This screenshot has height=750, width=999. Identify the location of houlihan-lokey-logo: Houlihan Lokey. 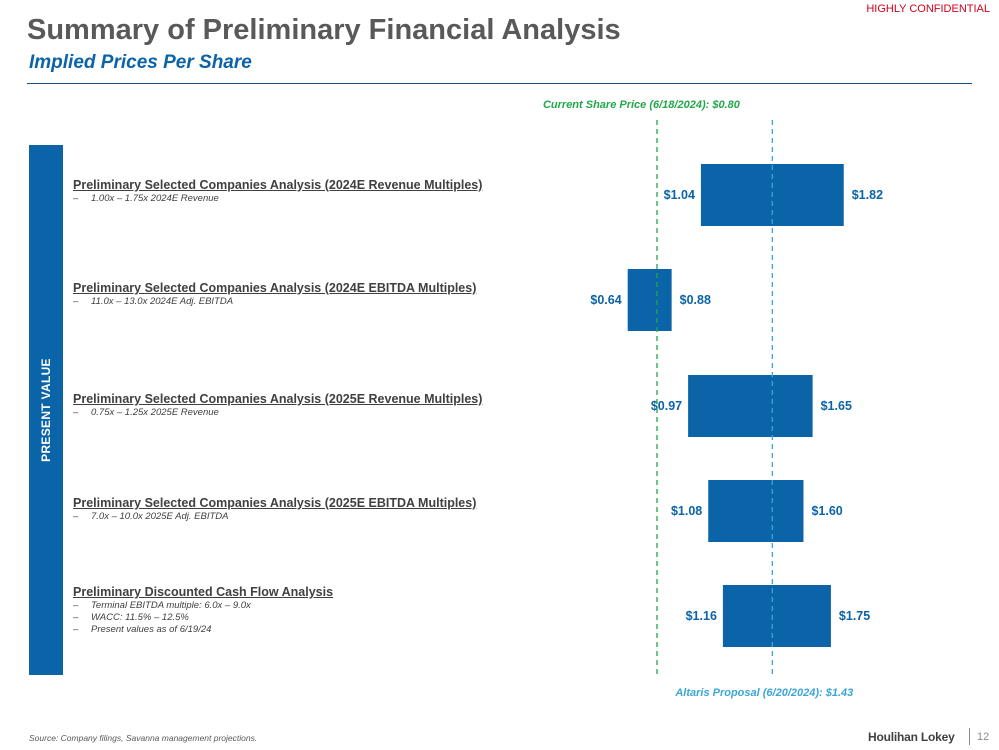
(911, 737).